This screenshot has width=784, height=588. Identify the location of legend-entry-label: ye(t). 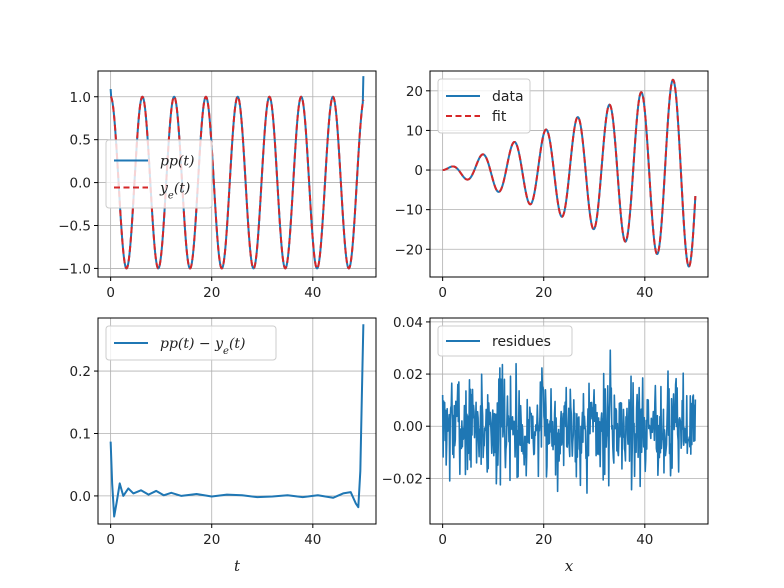
(174, 191).